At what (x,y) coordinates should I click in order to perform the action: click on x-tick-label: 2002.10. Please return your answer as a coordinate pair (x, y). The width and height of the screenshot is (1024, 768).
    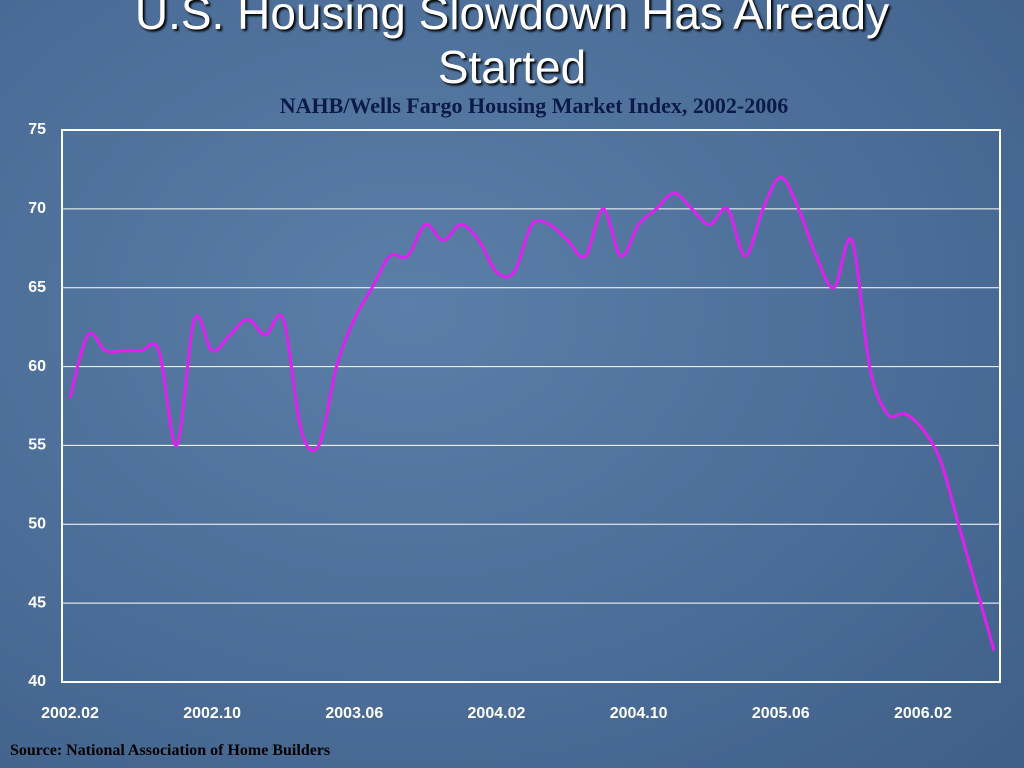
    Looking at the image, I should click on (212, 713).